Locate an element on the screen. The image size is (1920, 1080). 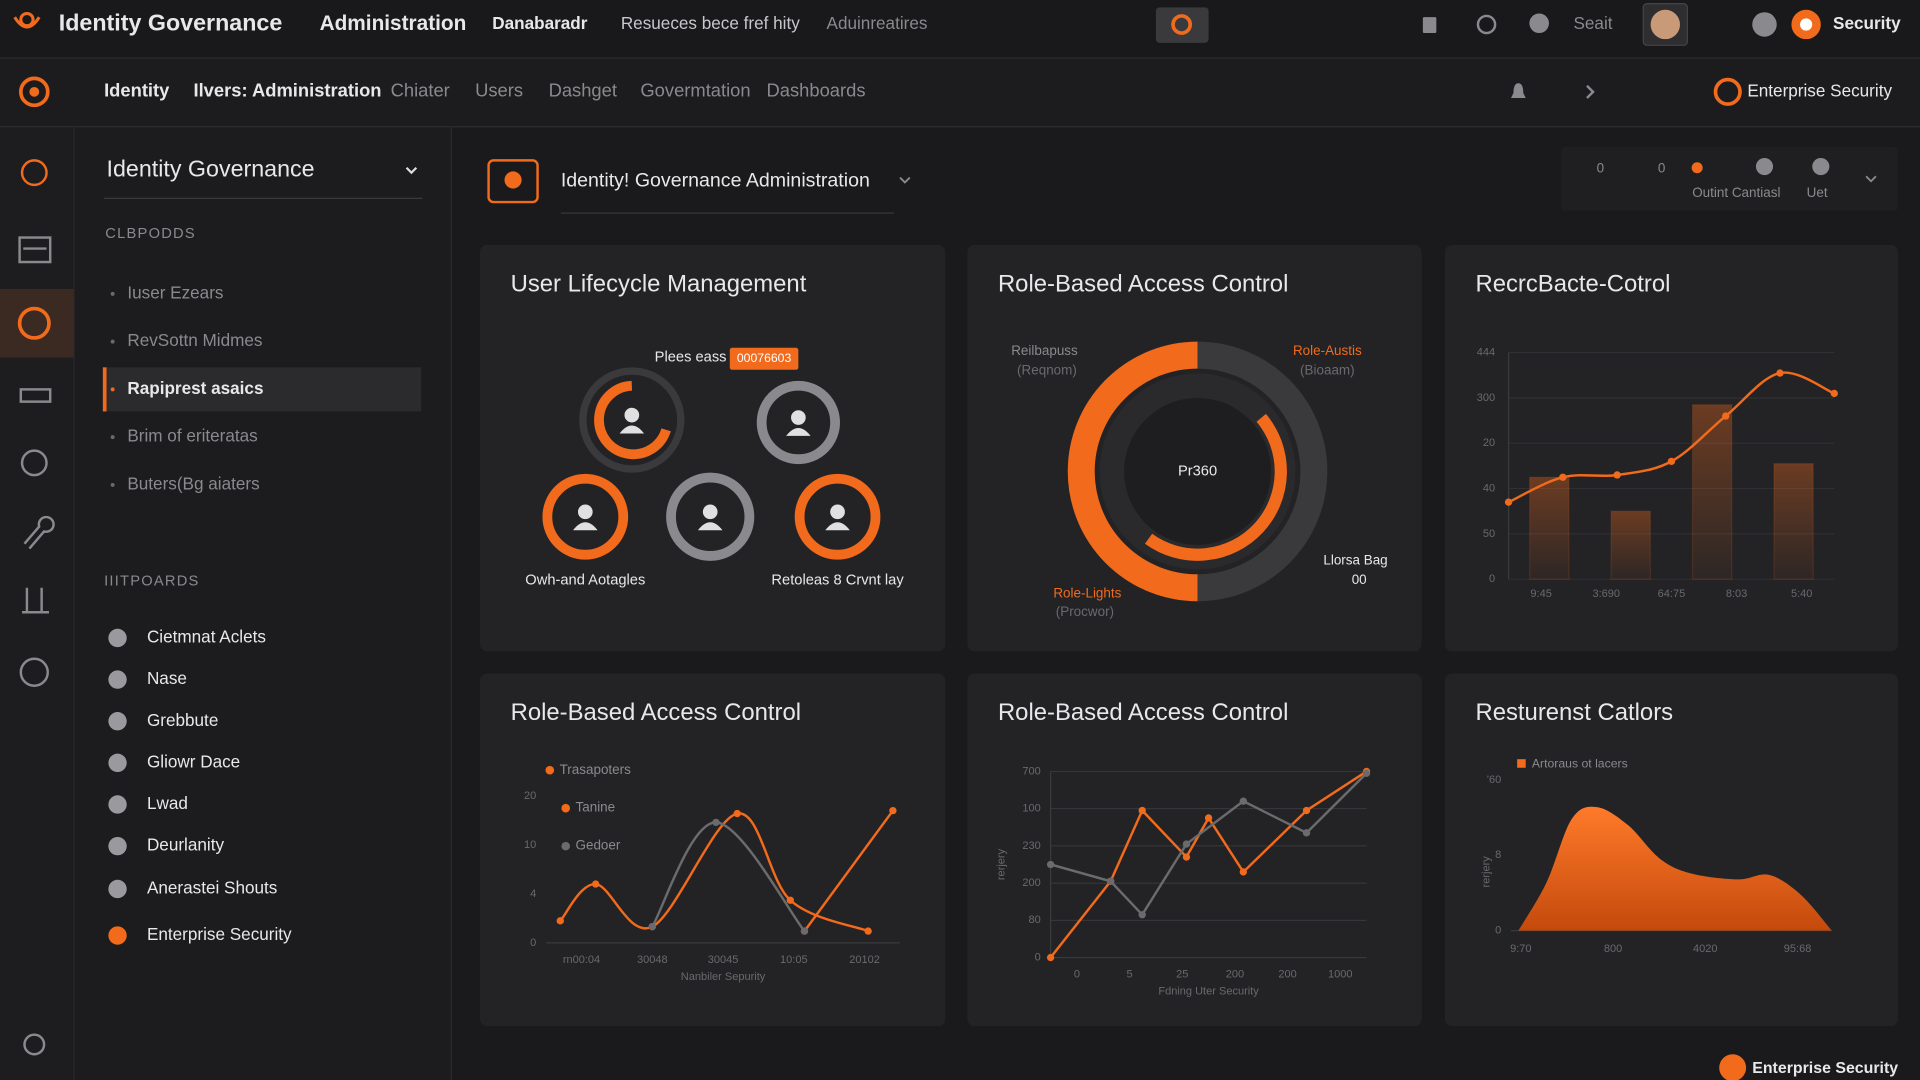
top-link: Administration is located at coordinates (393, 23).